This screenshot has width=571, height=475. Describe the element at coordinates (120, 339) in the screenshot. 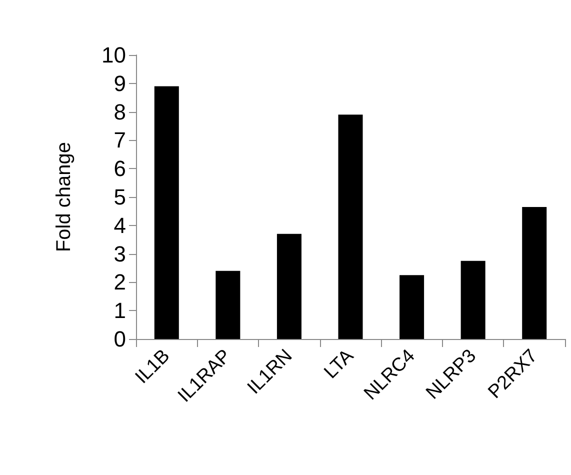

I see `y-tick-label: 0` at that location.